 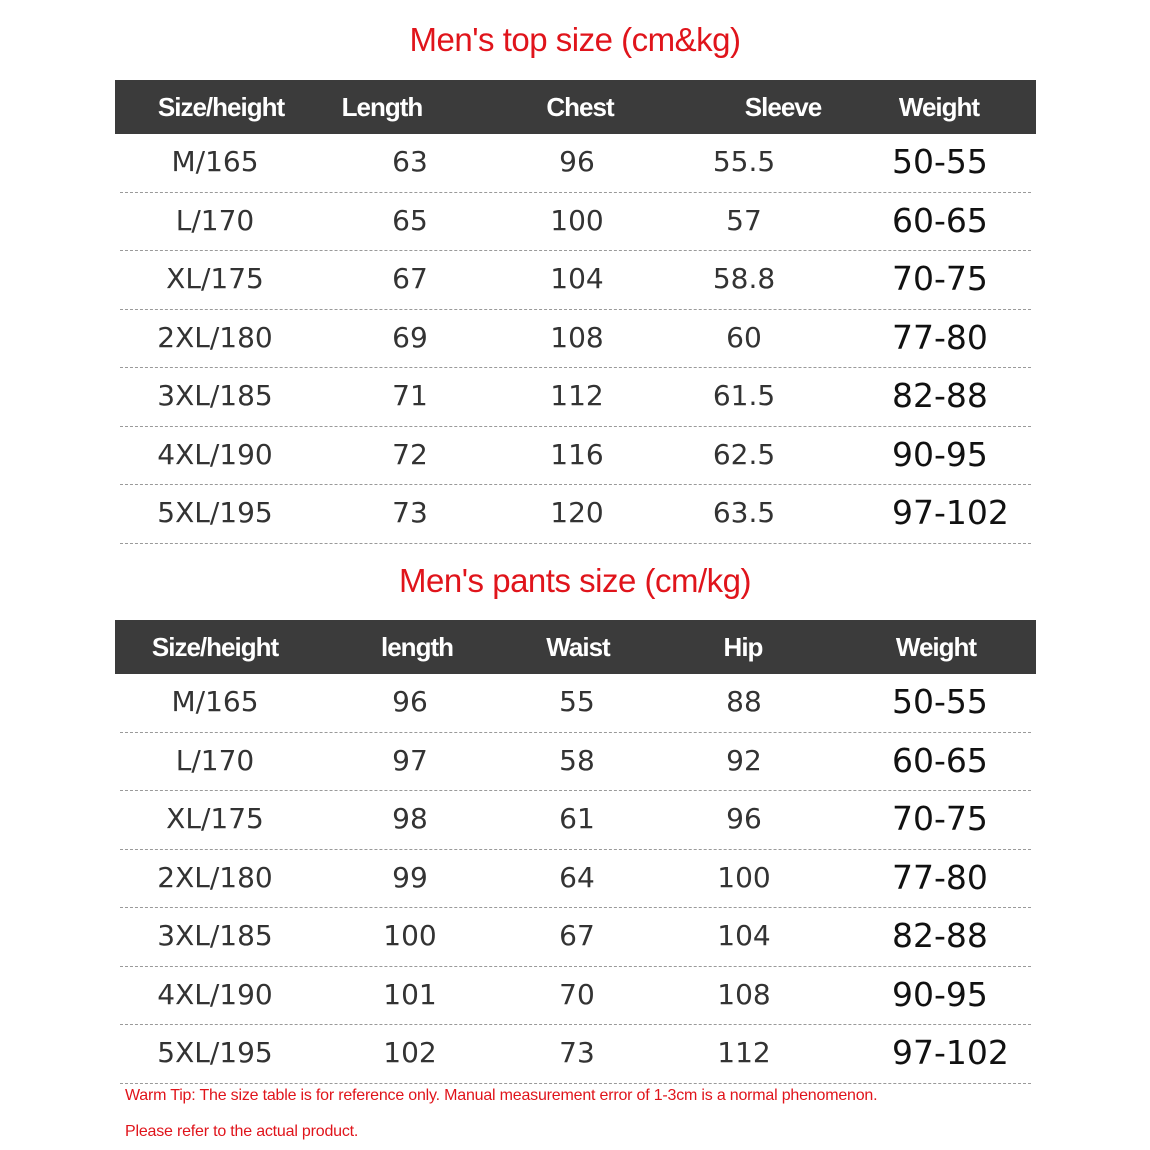 I want to click on cell-2: 116, so click(x=577, y=454).